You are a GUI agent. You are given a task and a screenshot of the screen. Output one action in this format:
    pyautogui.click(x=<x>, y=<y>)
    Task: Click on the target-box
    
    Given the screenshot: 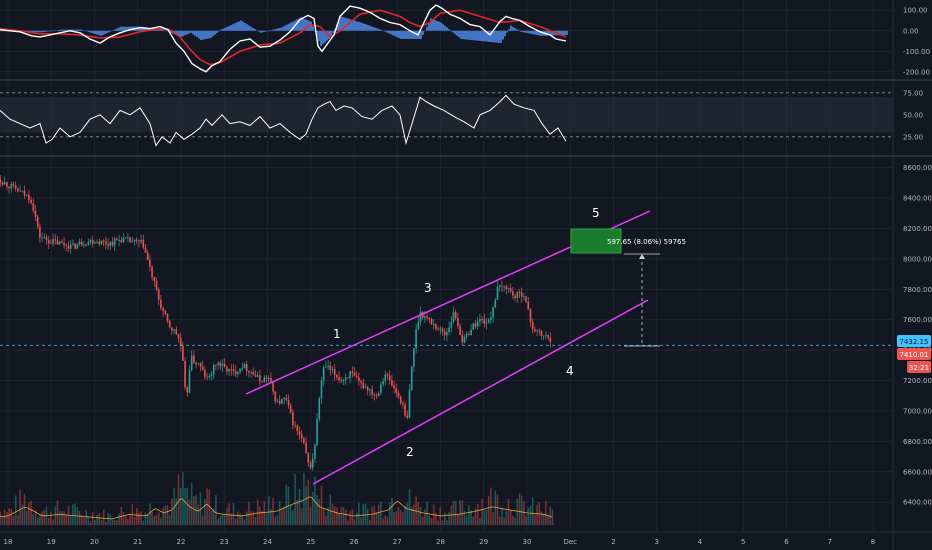 What is the action you would take?
    pyautogui.click(x=596, y=241)
    